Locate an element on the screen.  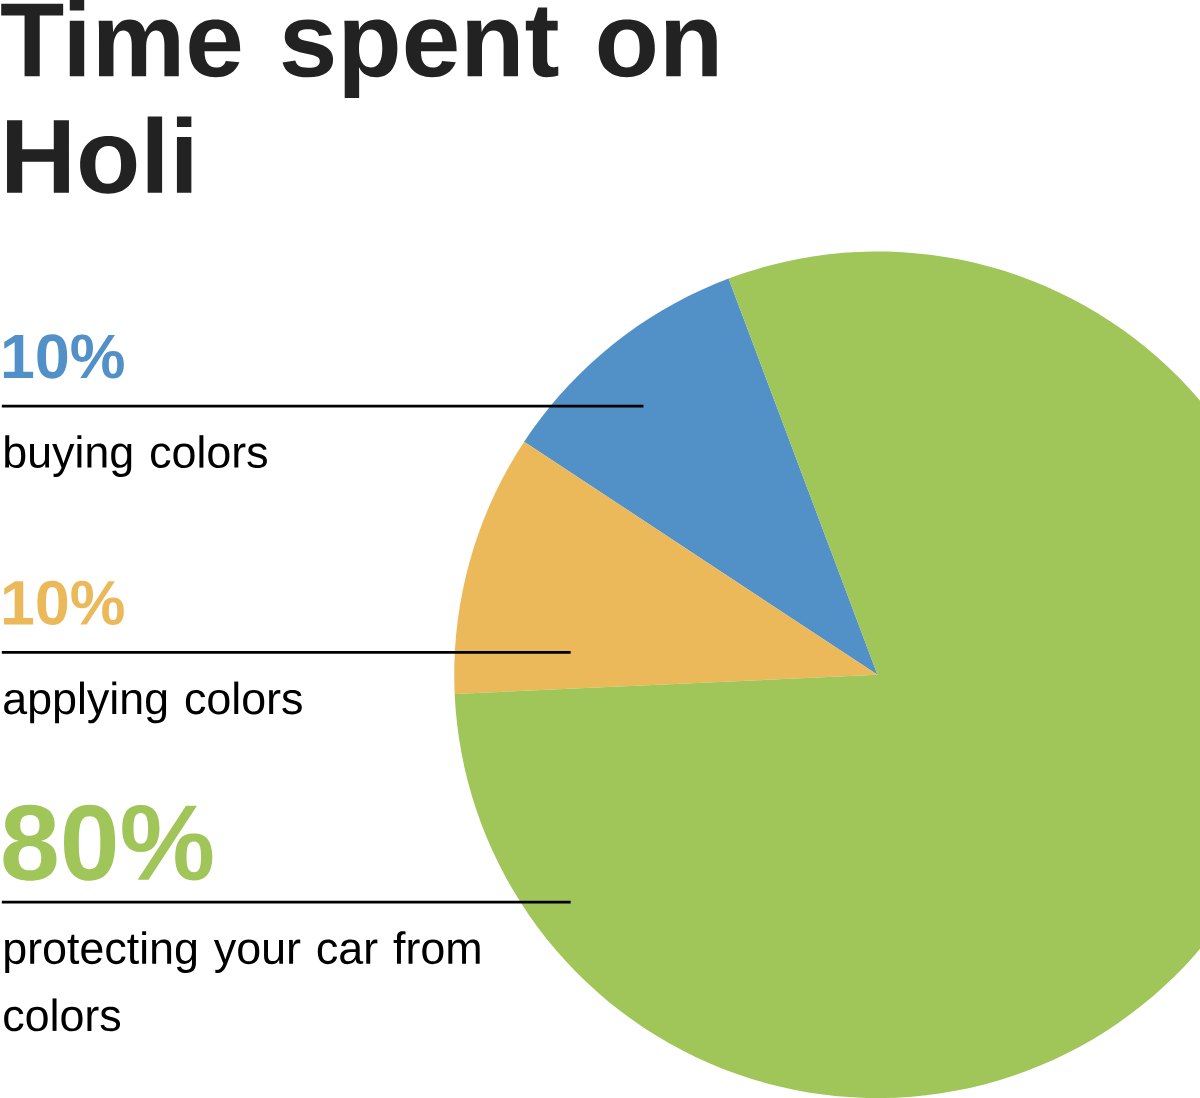
data-label: 80% is located at coordinates (108, 842).